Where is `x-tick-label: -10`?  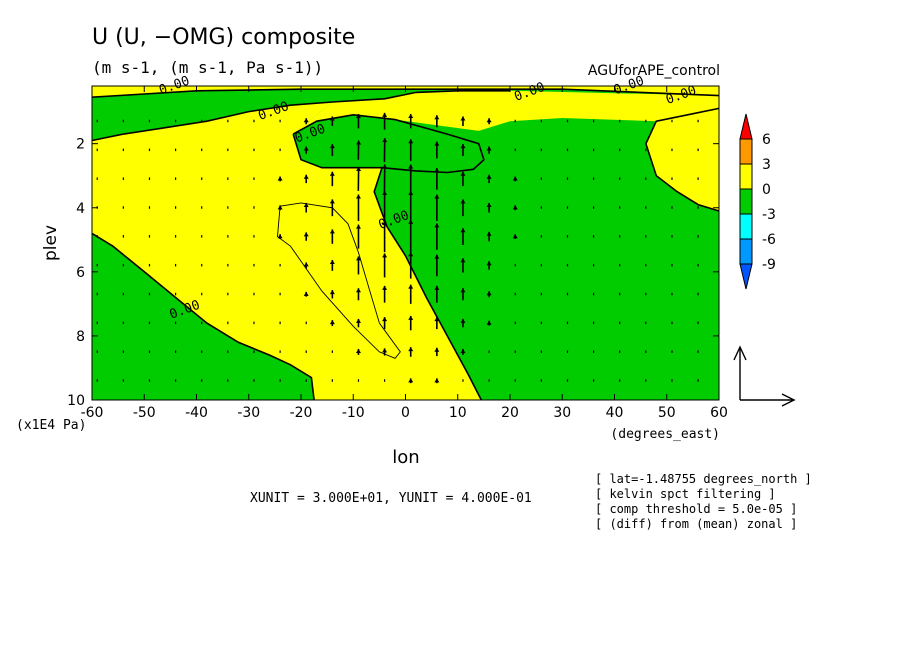 x-tick-label: -10 is located at coordinates (353, 413).